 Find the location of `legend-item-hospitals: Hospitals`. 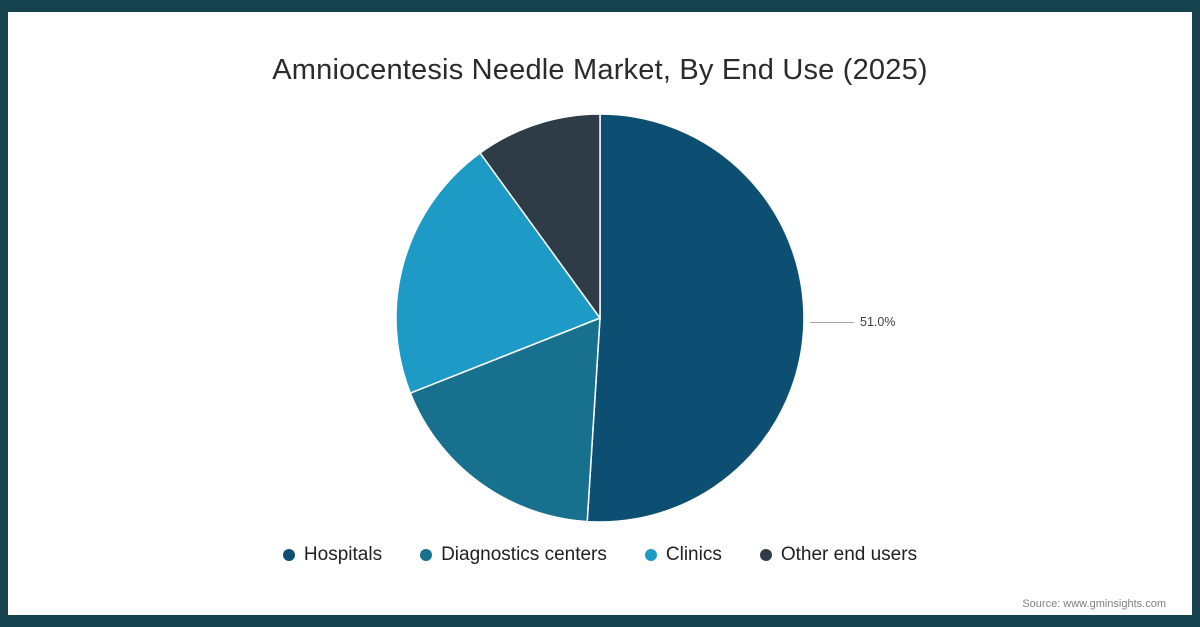

legend-item-hospitals: Hospitals is located at coordinates (332, 555).